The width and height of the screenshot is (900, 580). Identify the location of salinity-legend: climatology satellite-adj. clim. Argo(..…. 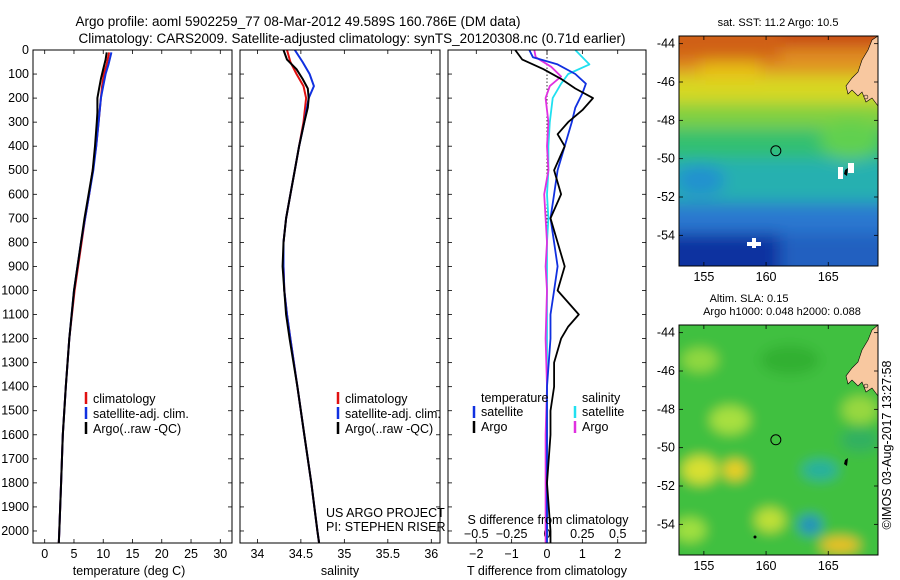
(388, 414).